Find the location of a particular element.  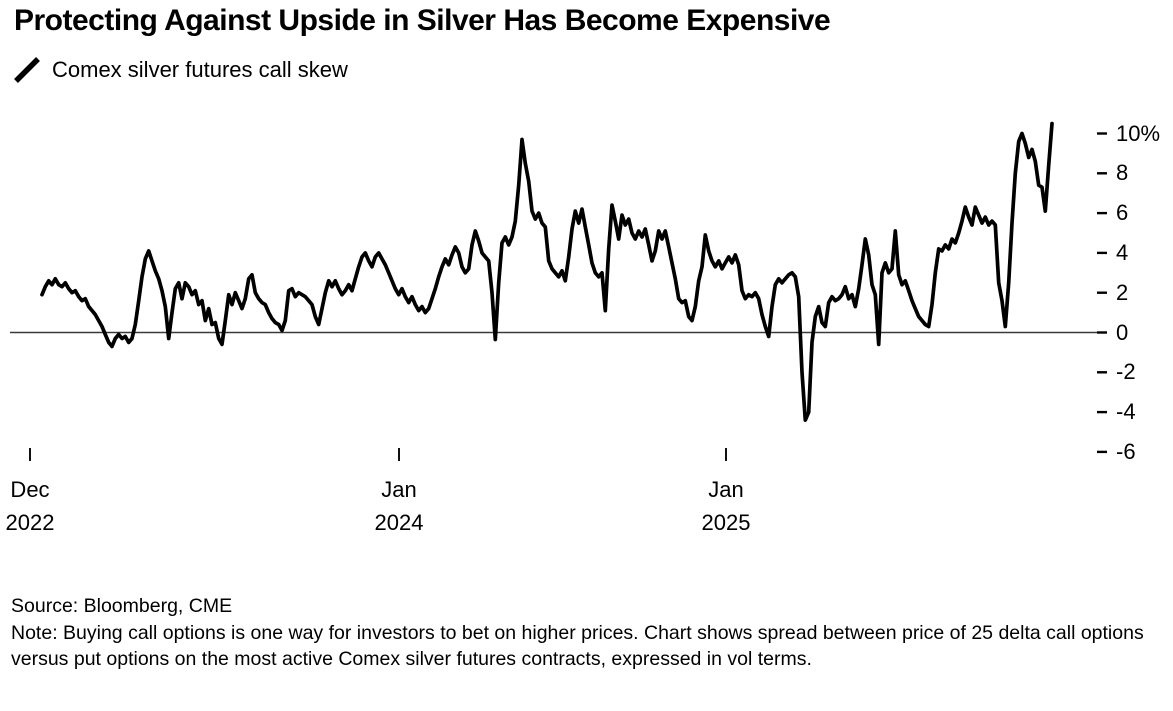

x-axis-label: Dec 2022 is located at coordinates (30, 506).